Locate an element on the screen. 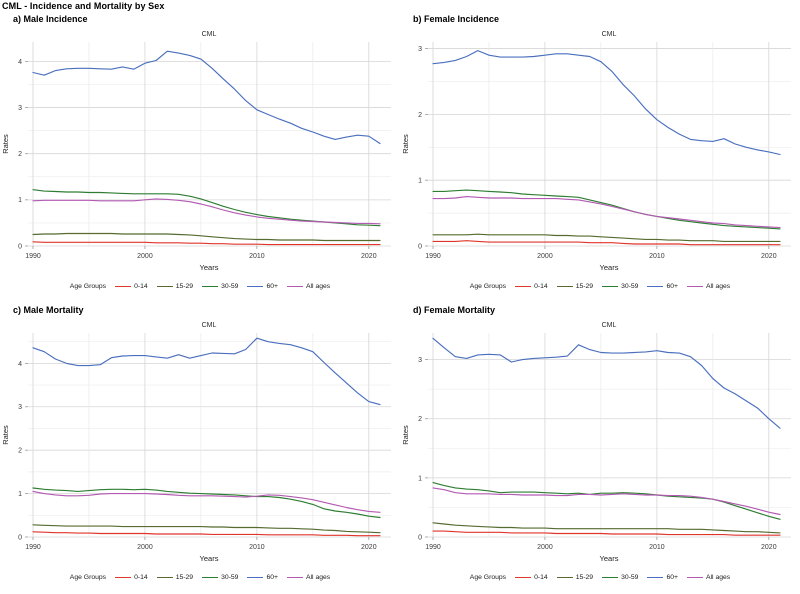 This screenshot has width=800, height=594. panel-label: d) Female Mortality is located at coordinates (454, 310).